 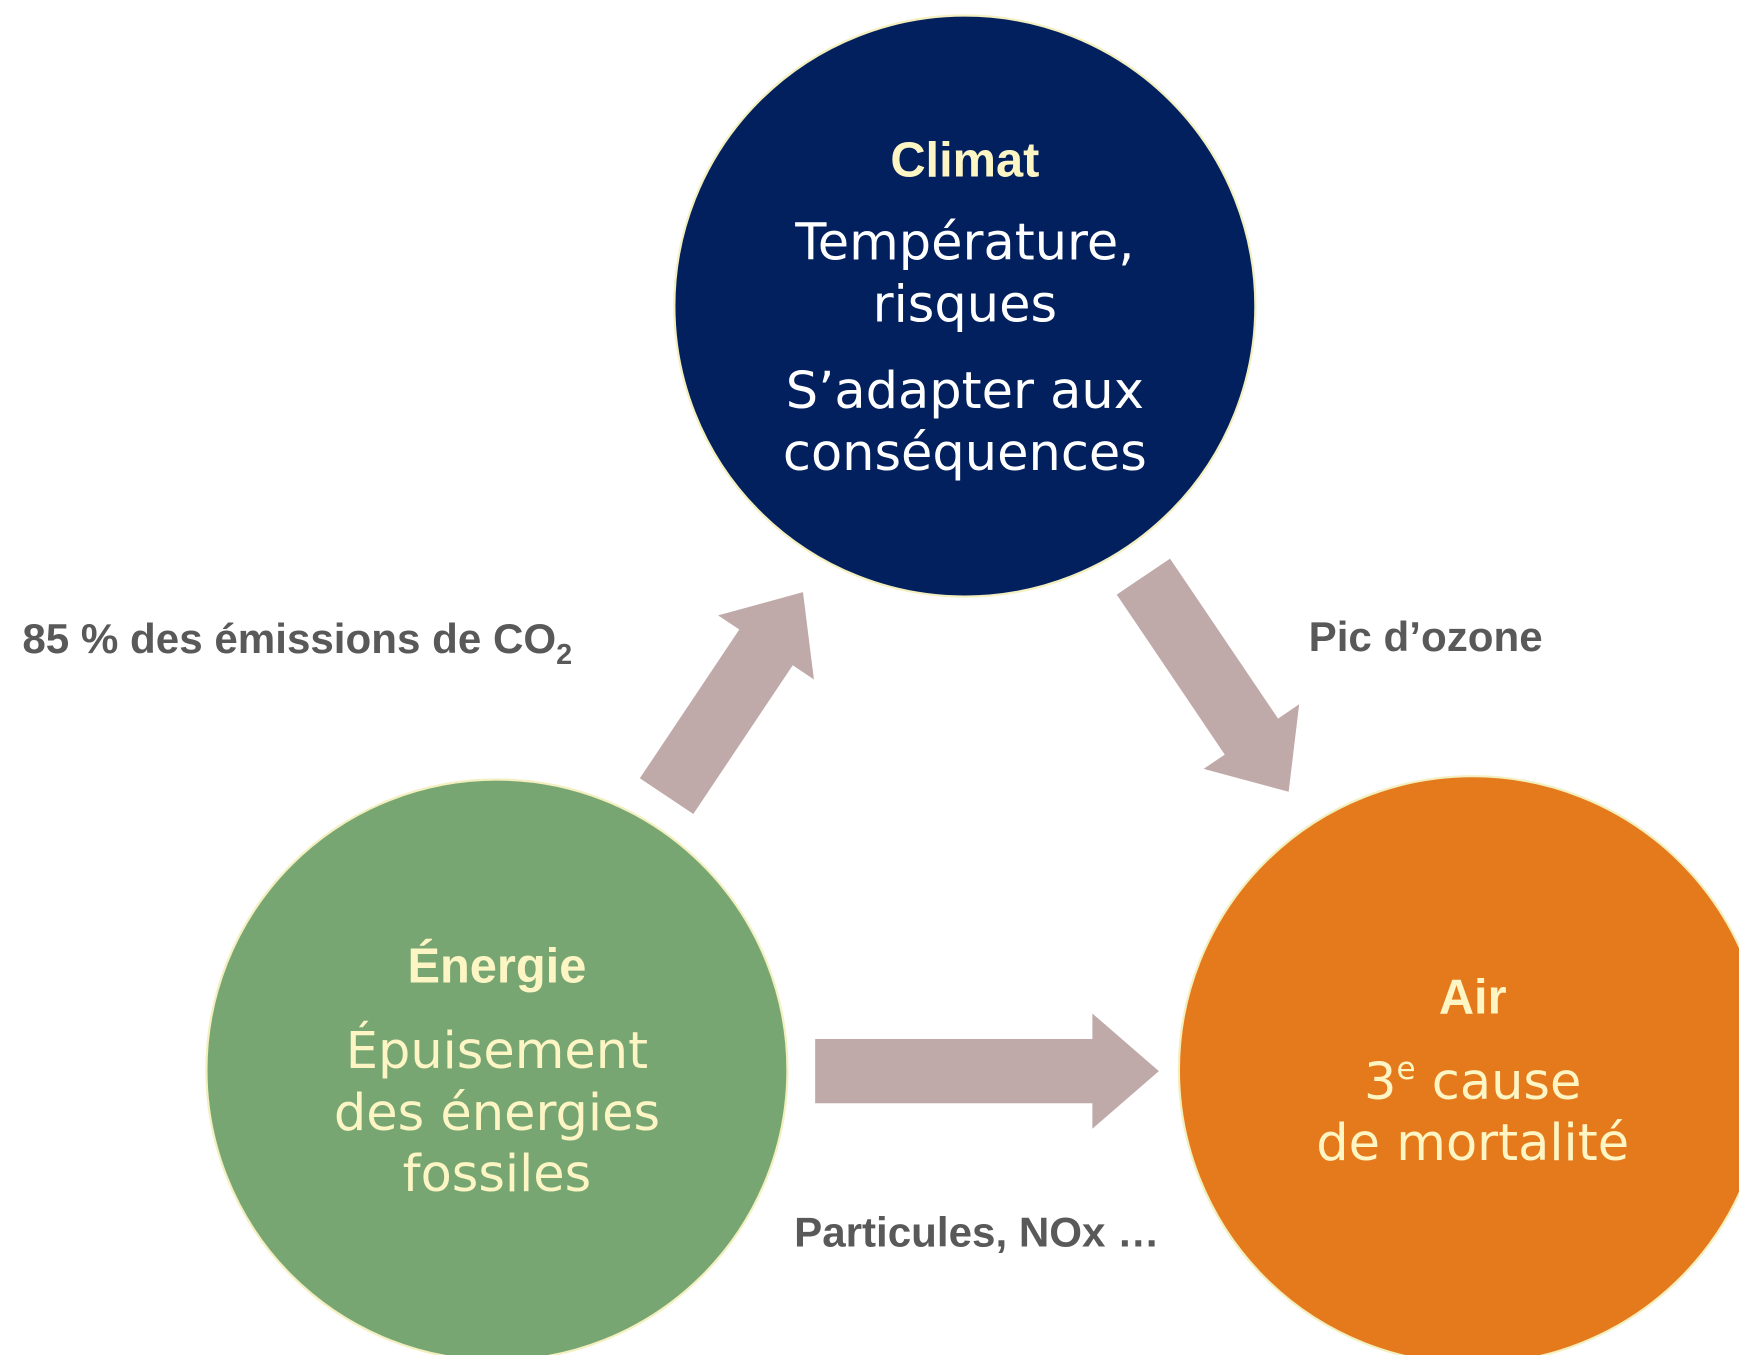 I want to click on number: 3, so click(x=1380, y=1082).